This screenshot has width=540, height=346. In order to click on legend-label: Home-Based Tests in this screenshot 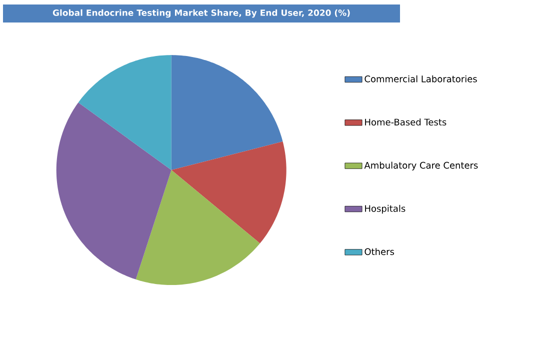, I will do `click(405, 122)`.